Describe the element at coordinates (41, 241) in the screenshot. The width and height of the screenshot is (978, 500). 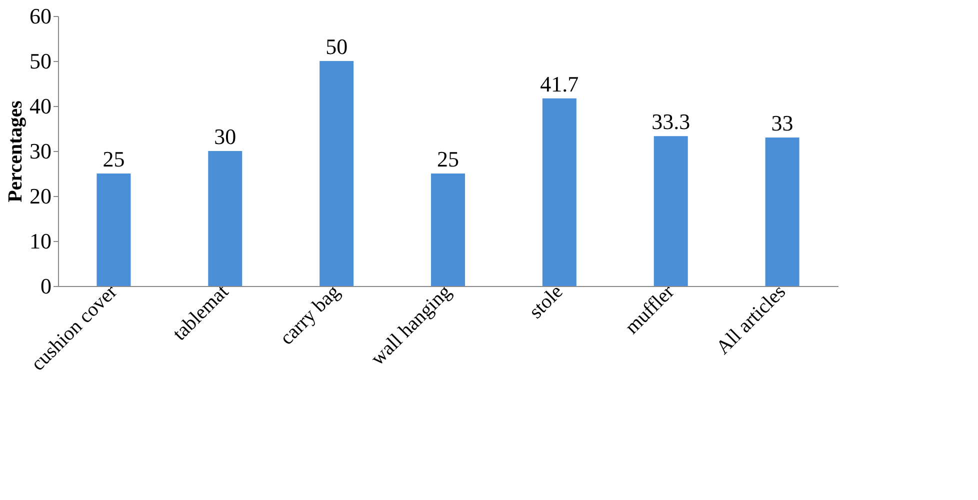
I see `y-tick-label: 10` at that location.